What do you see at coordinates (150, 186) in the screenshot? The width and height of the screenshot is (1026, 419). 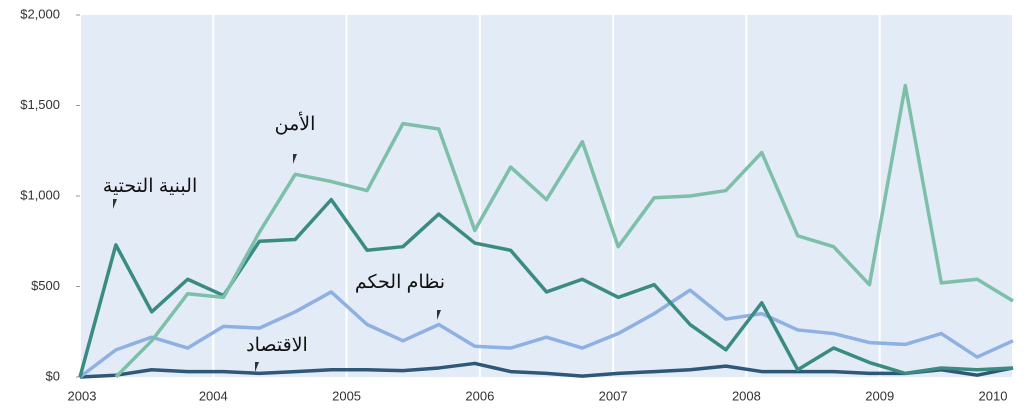 I see `series-label: البنية التحتية` at bounding box center [150, 186].